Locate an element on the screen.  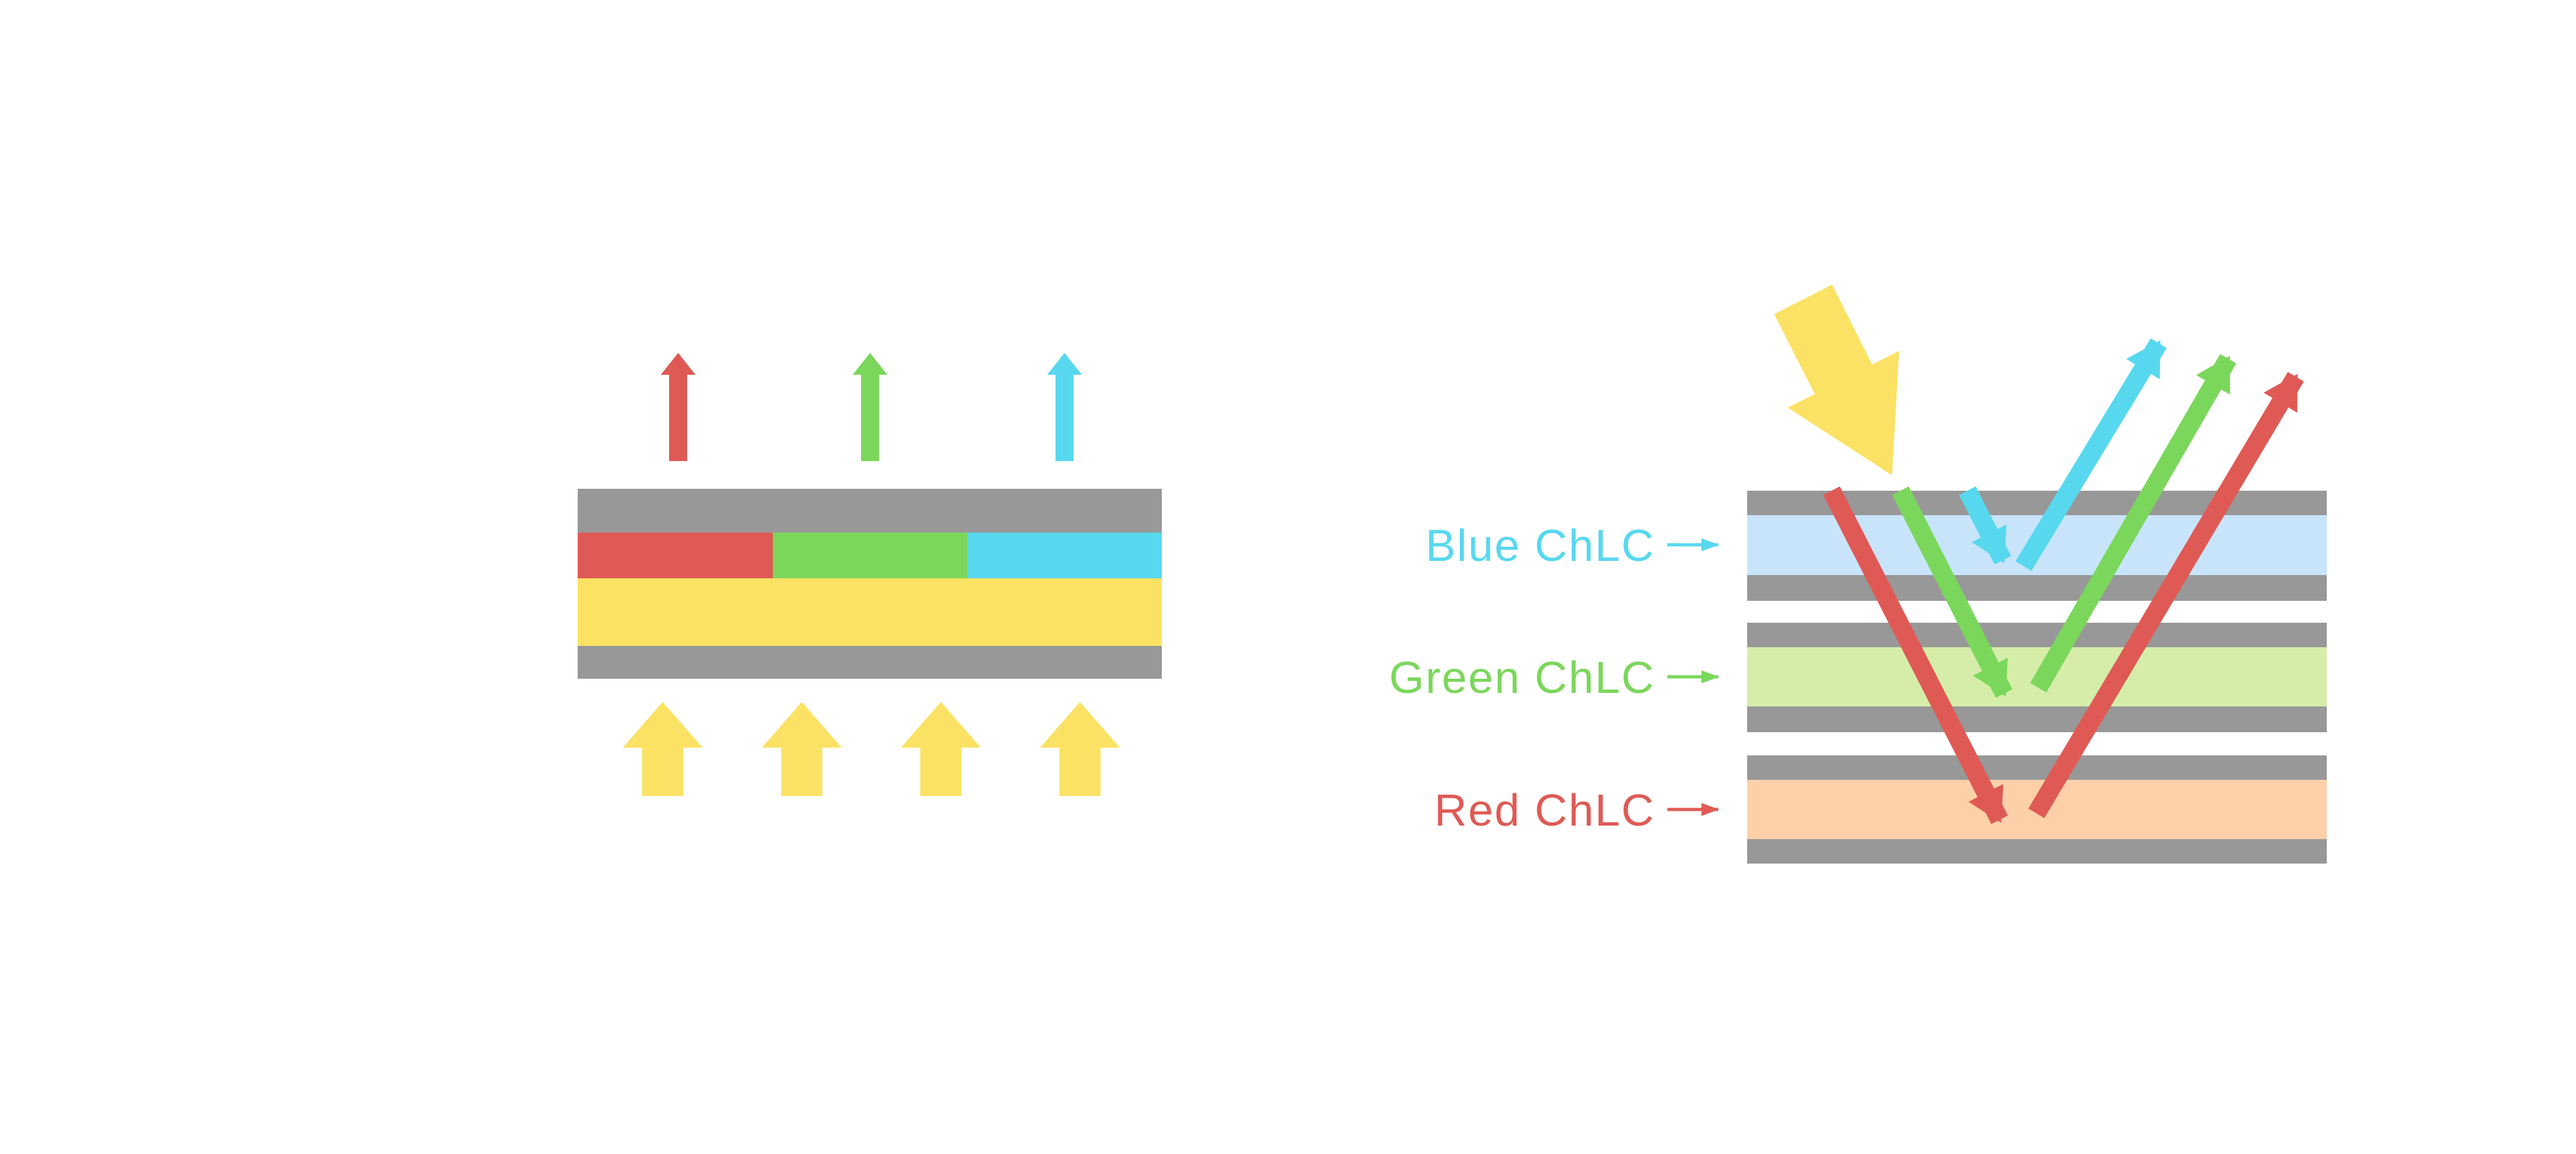
green-cell-top-substrate is located at coordinates (2037, 635).